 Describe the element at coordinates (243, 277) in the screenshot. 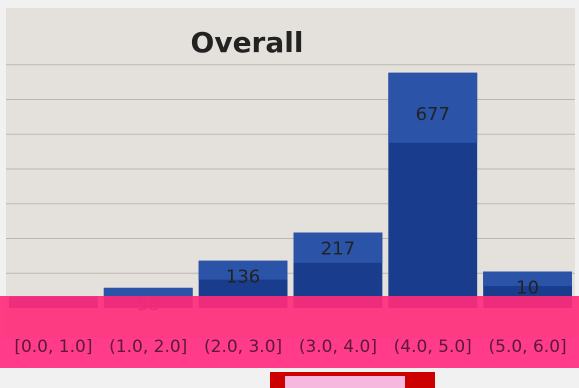

I see `data-label-3: 136` at that location.